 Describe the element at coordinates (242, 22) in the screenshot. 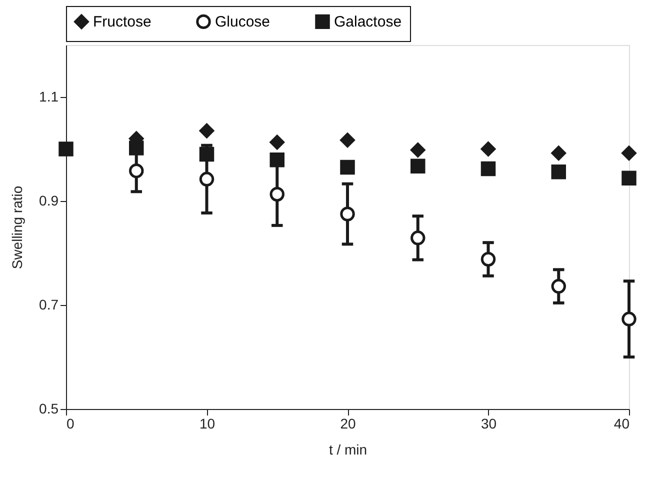

I see `legend-label: Glucose` at that location.